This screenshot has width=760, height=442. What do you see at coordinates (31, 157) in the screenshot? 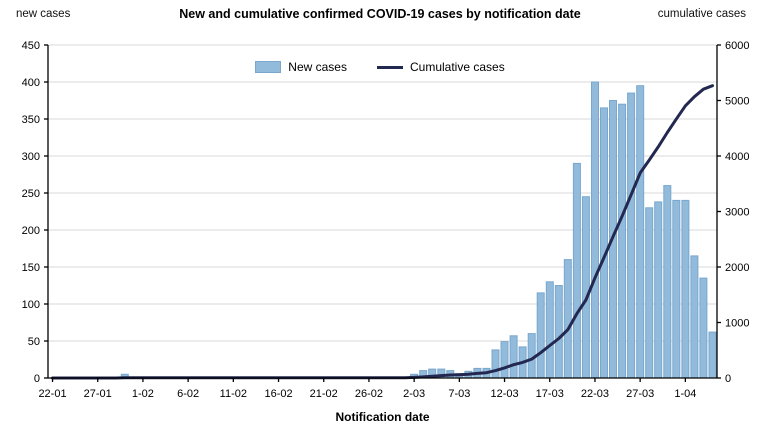
I see `left-tick-label: 300` at bounding box center [31, 157].